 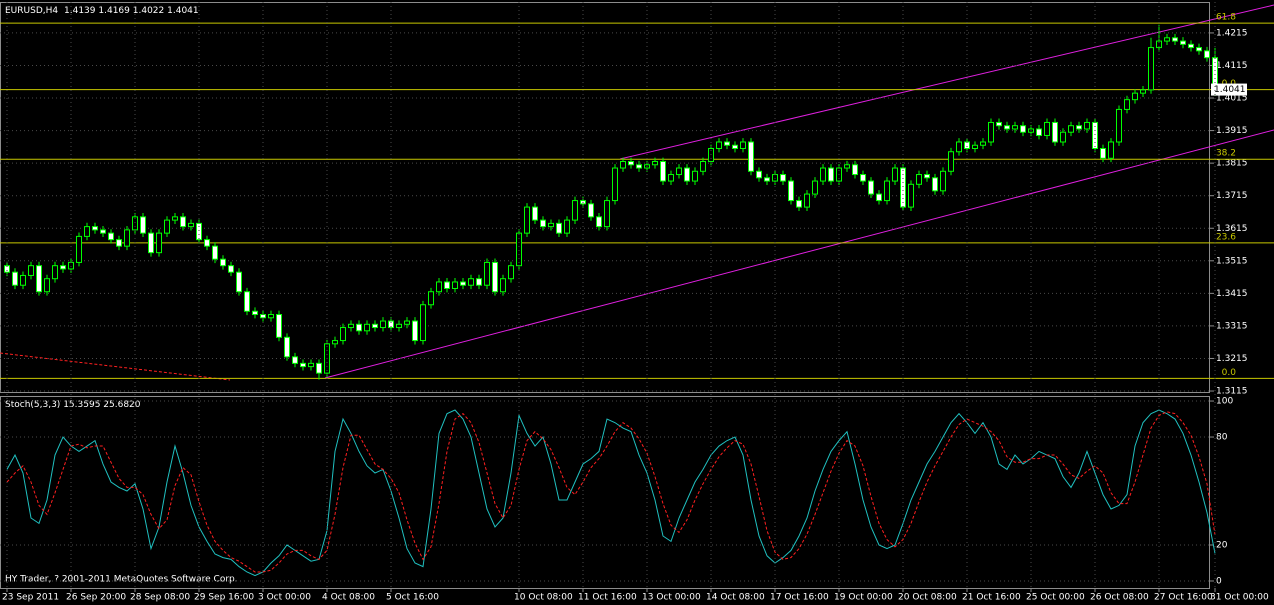 I want to click on y-tick-label: 20, so click(x=1222, y=545).